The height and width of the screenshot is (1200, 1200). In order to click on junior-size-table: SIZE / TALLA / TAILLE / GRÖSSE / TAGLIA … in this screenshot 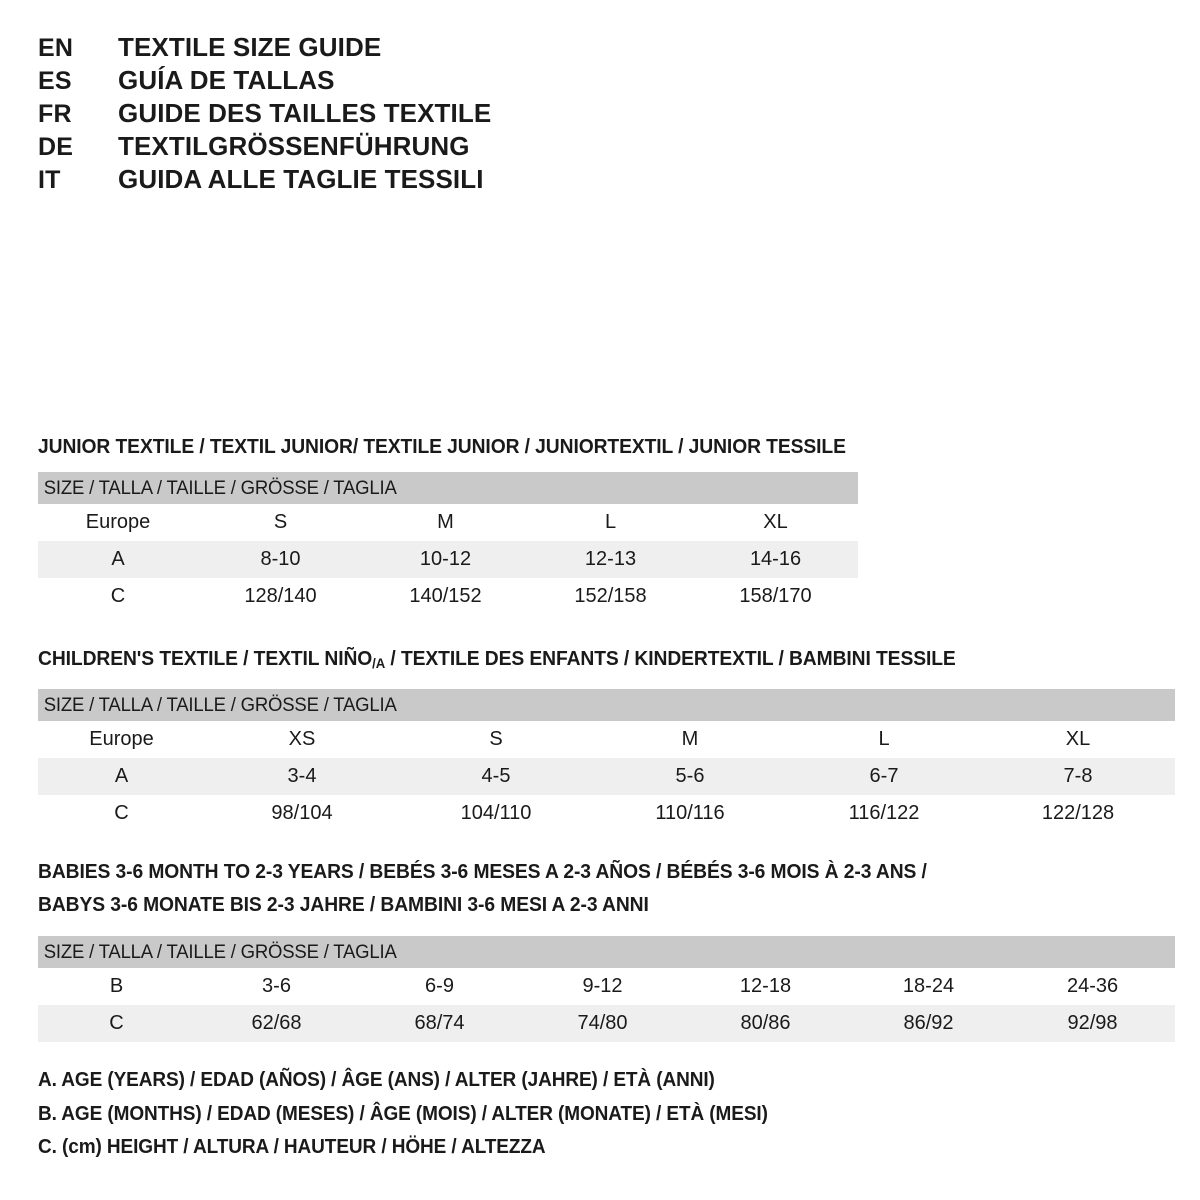, I will do `click(448, 543)`.